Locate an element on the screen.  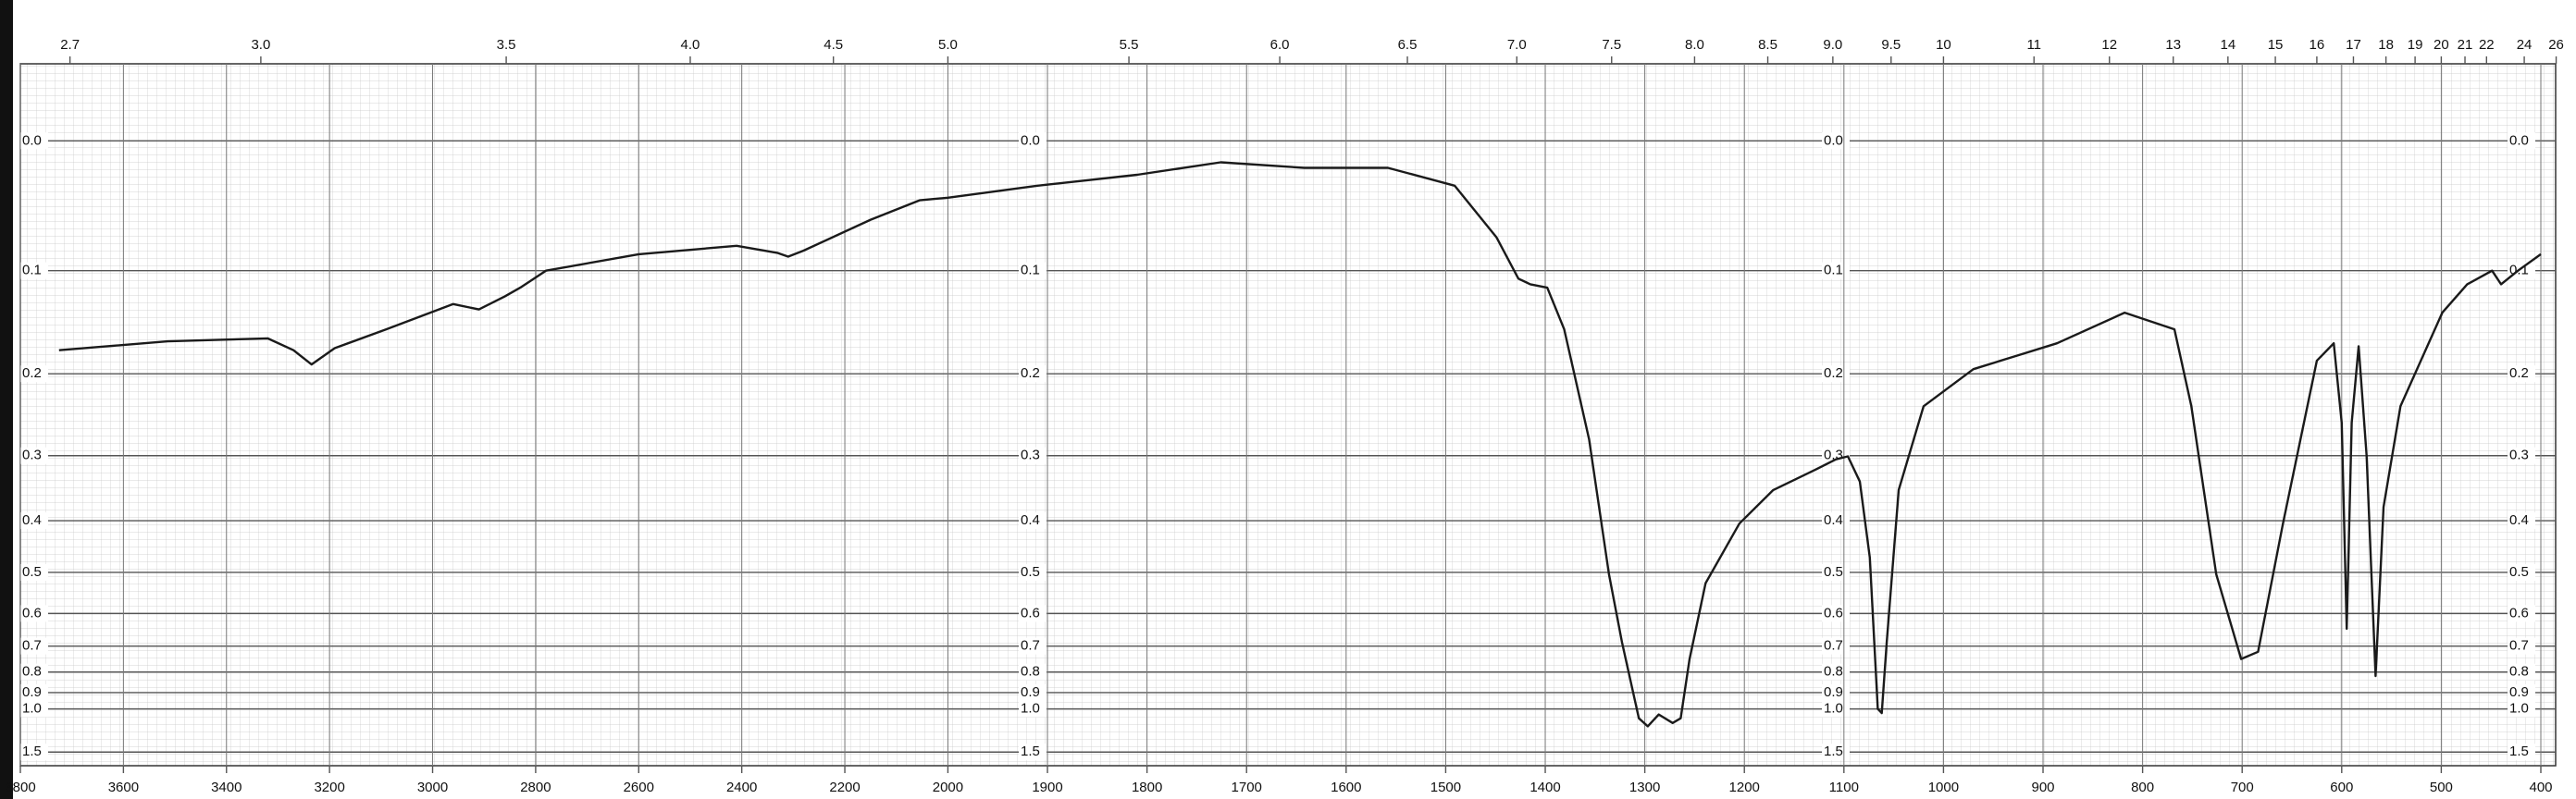
x2-tick-label: 6.0 is located at coordinates (1280, 45).